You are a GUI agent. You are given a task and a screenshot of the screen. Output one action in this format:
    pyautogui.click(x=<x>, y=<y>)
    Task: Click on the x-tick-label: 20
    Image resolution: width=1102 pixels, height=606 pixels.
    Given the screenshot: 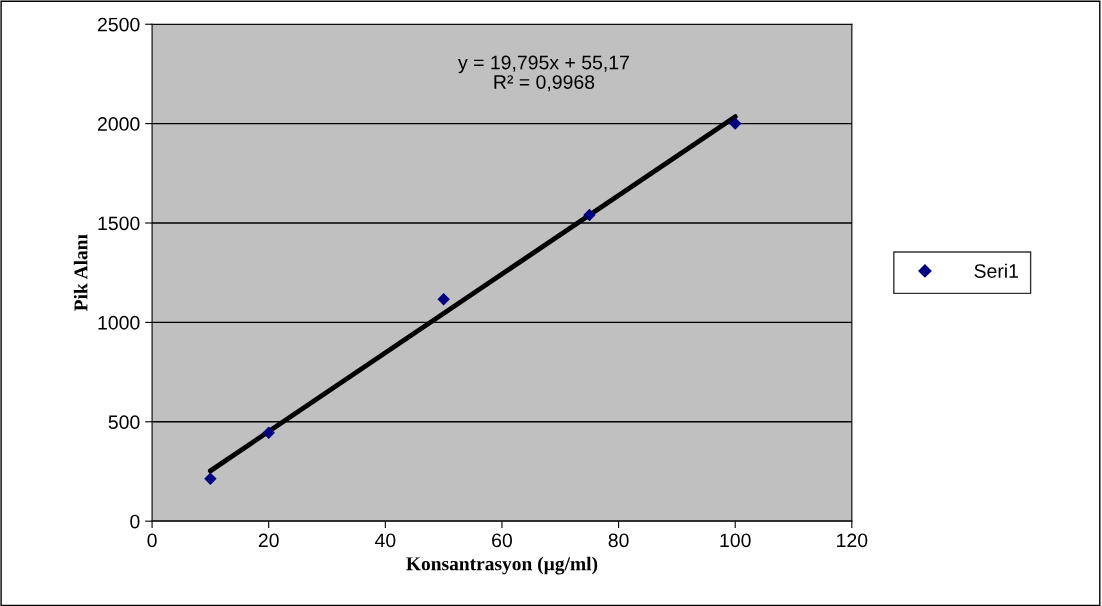 What is the action you would take?
    pyautogui.click(x=268, y=540)
    